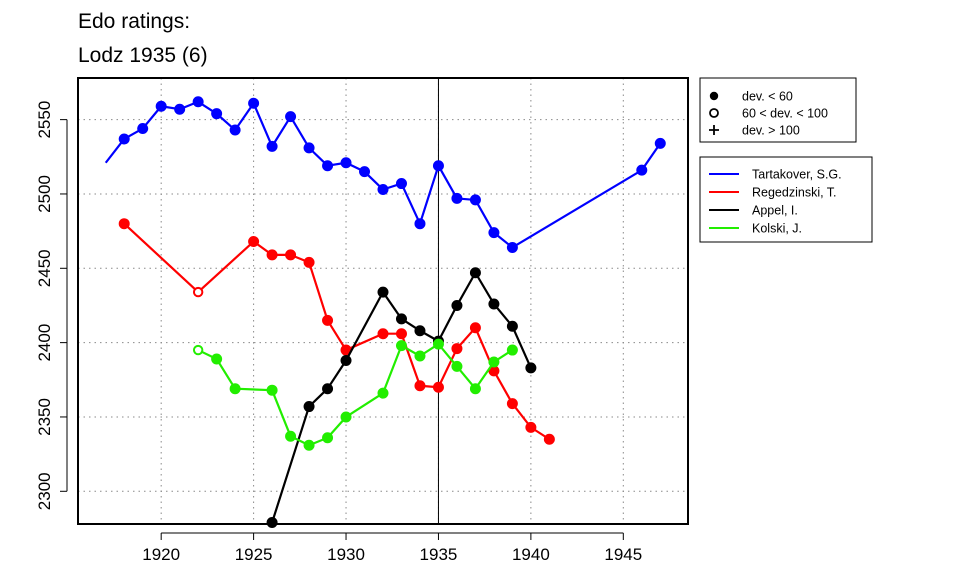  Describe the element at coordinates (623, 554) in the screenshot. I see `x-tick-label: 1945` at that location.